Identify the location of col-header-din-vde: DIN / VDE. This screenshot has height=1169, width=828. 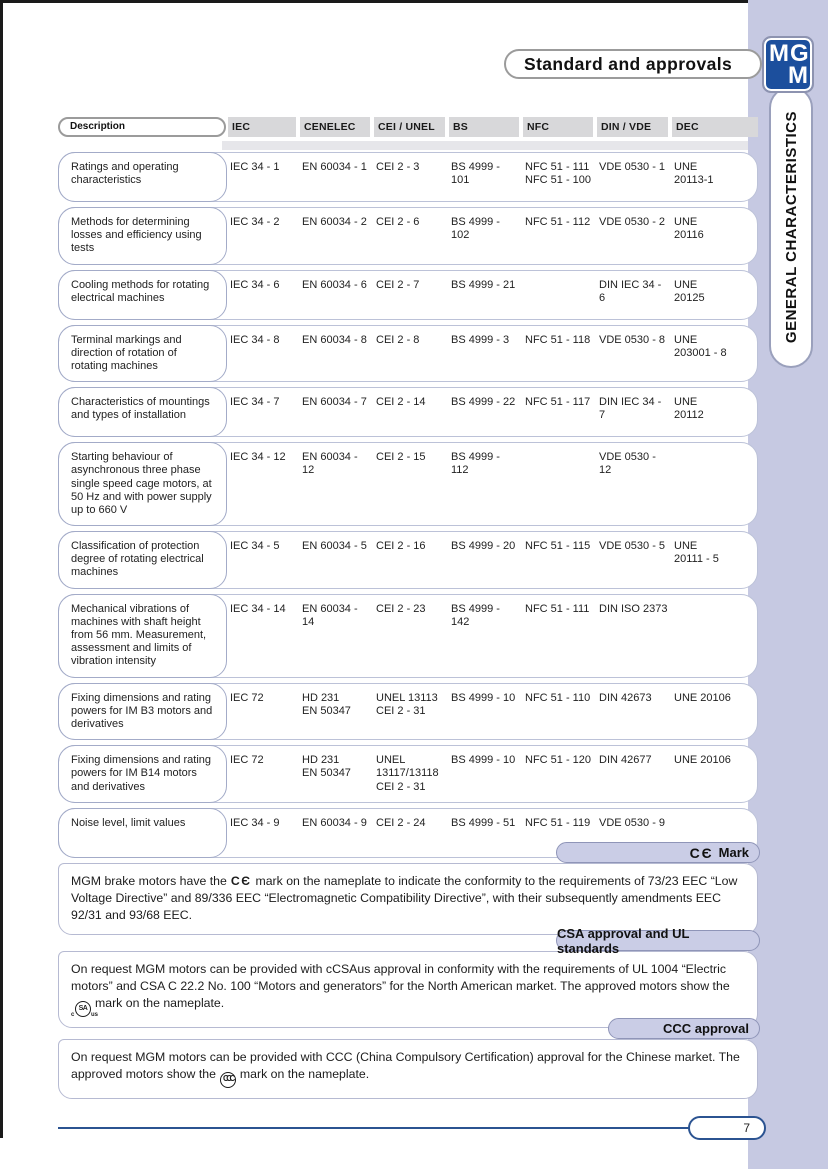
(632, 127).